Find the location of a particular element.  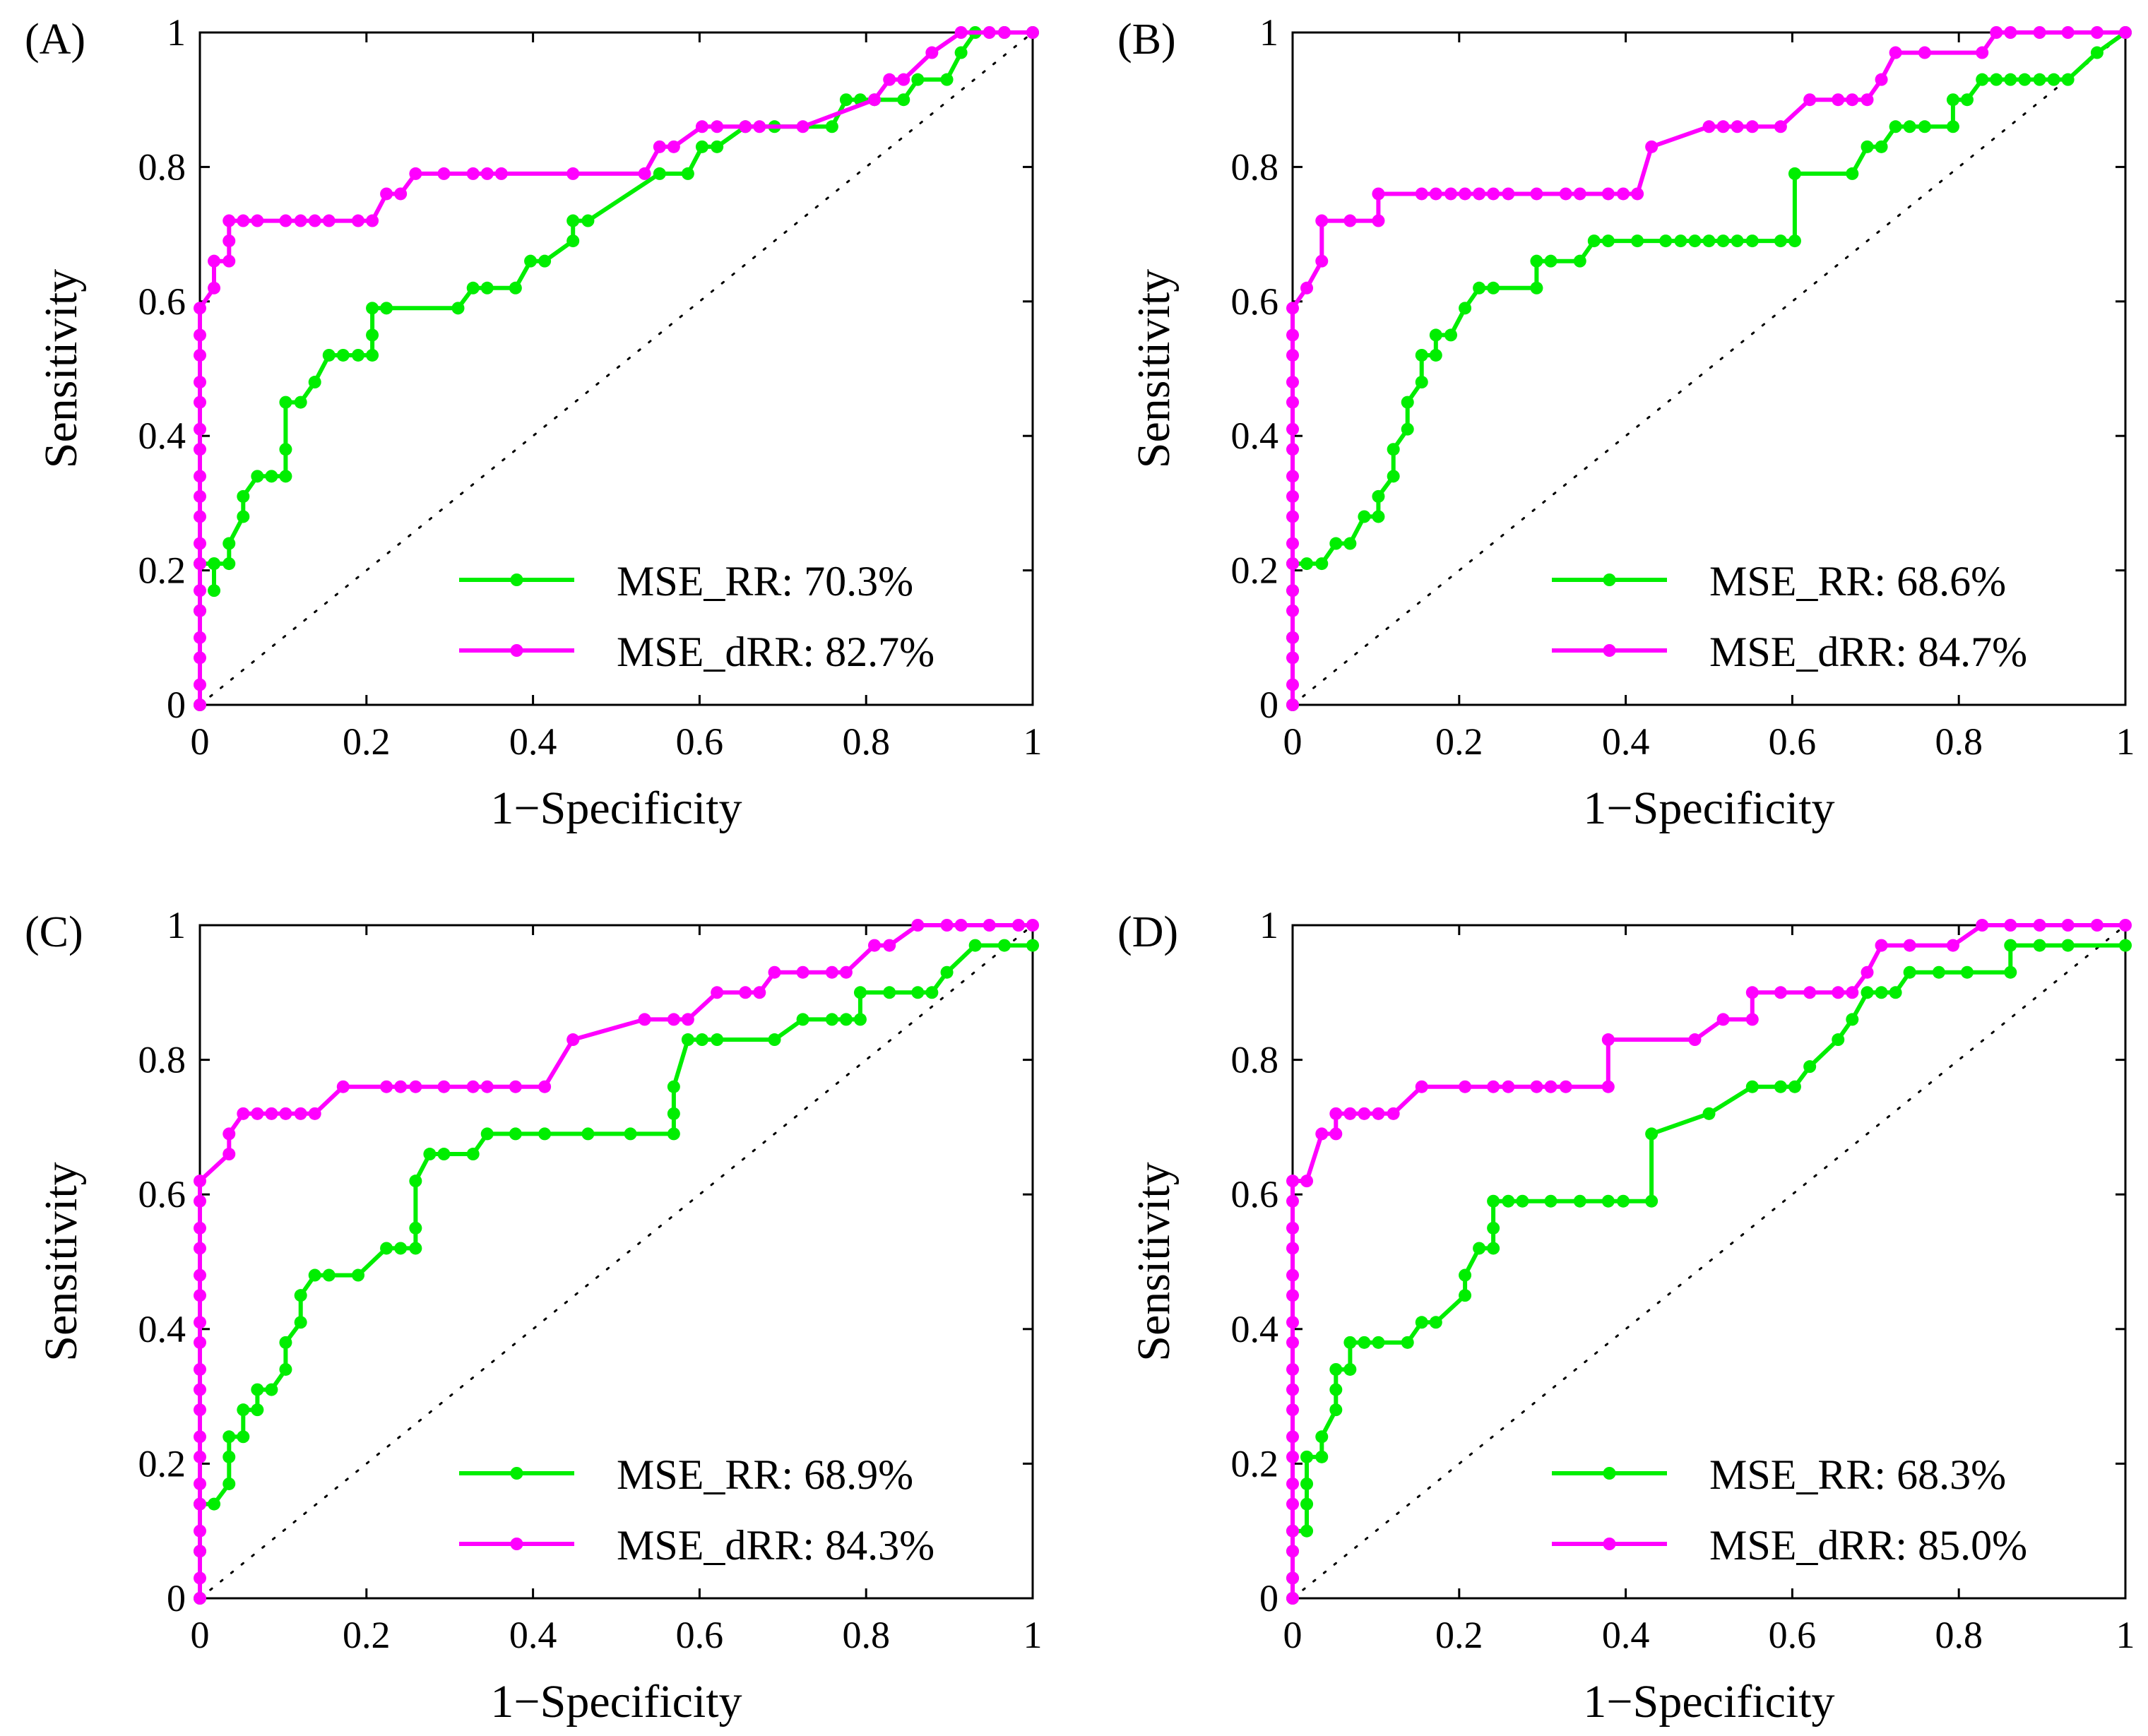

x-tick-label: 0.2 is located at coordinates (1459, 741).